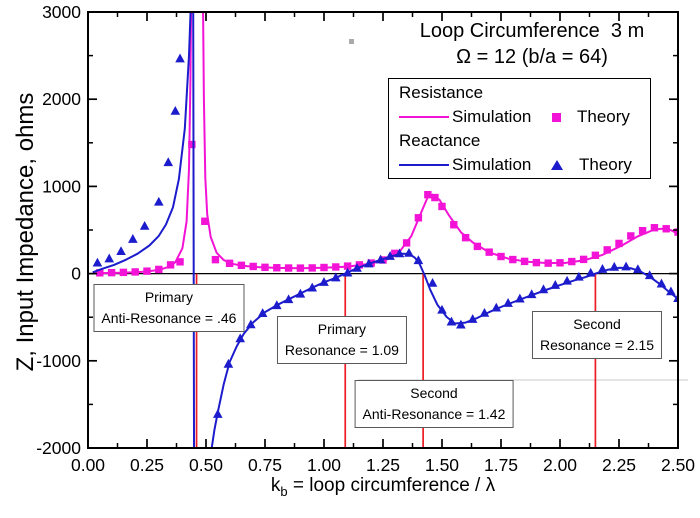 The width and height of the screenshot is (700, 518). Describe the element at coordinates (441, 92) in the screenshot. I see `legend-resistance-header: Resistance` at that location.